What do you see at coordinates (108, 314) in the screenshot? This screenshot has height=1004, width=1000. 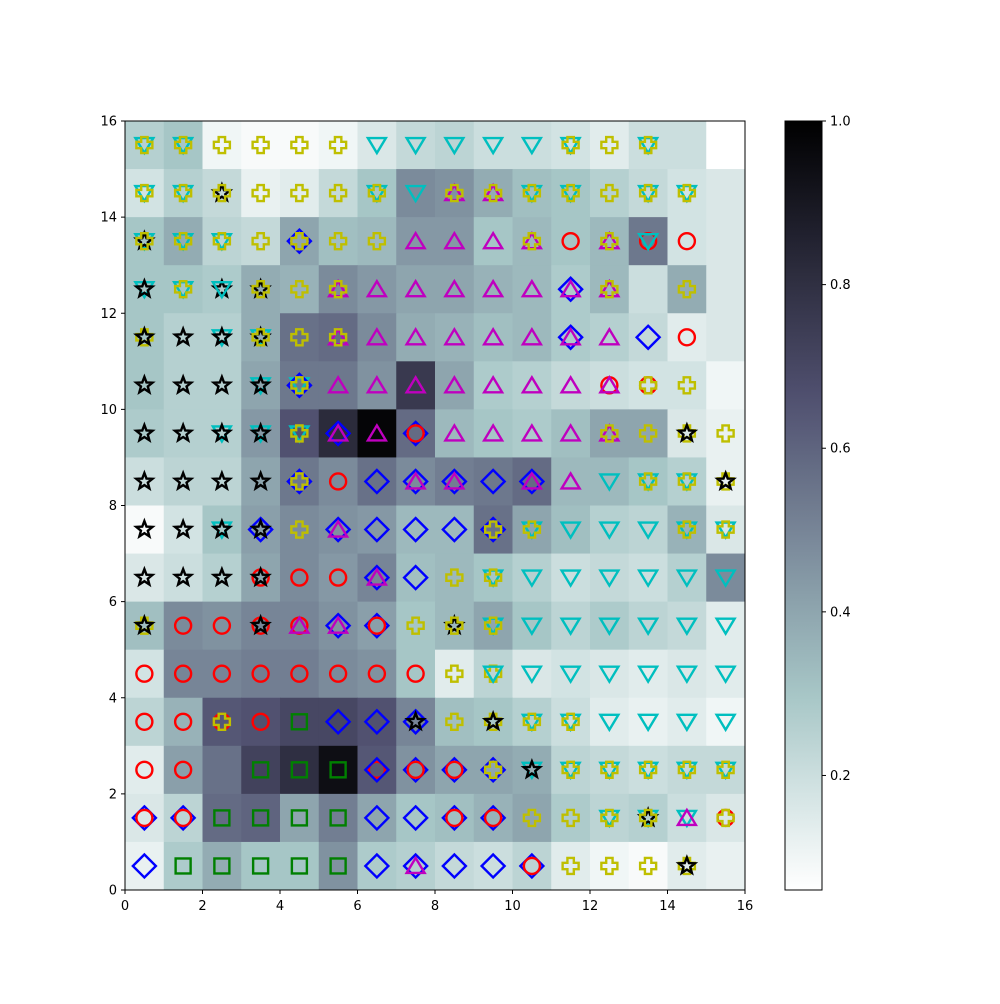 I see `y-tick-label: 12` at bounding box center [108, 314].